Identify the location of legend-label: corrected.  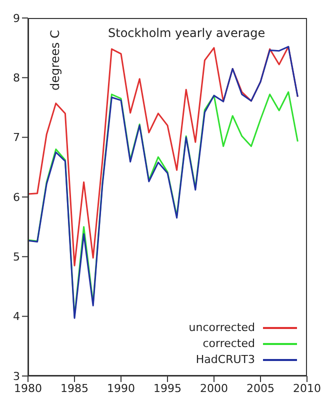
(228, 344).